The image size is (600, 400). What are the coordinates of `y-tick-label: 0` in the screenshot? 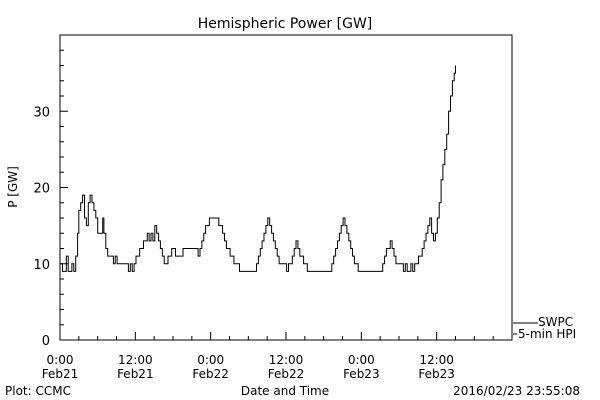 It's located at (46, 341).